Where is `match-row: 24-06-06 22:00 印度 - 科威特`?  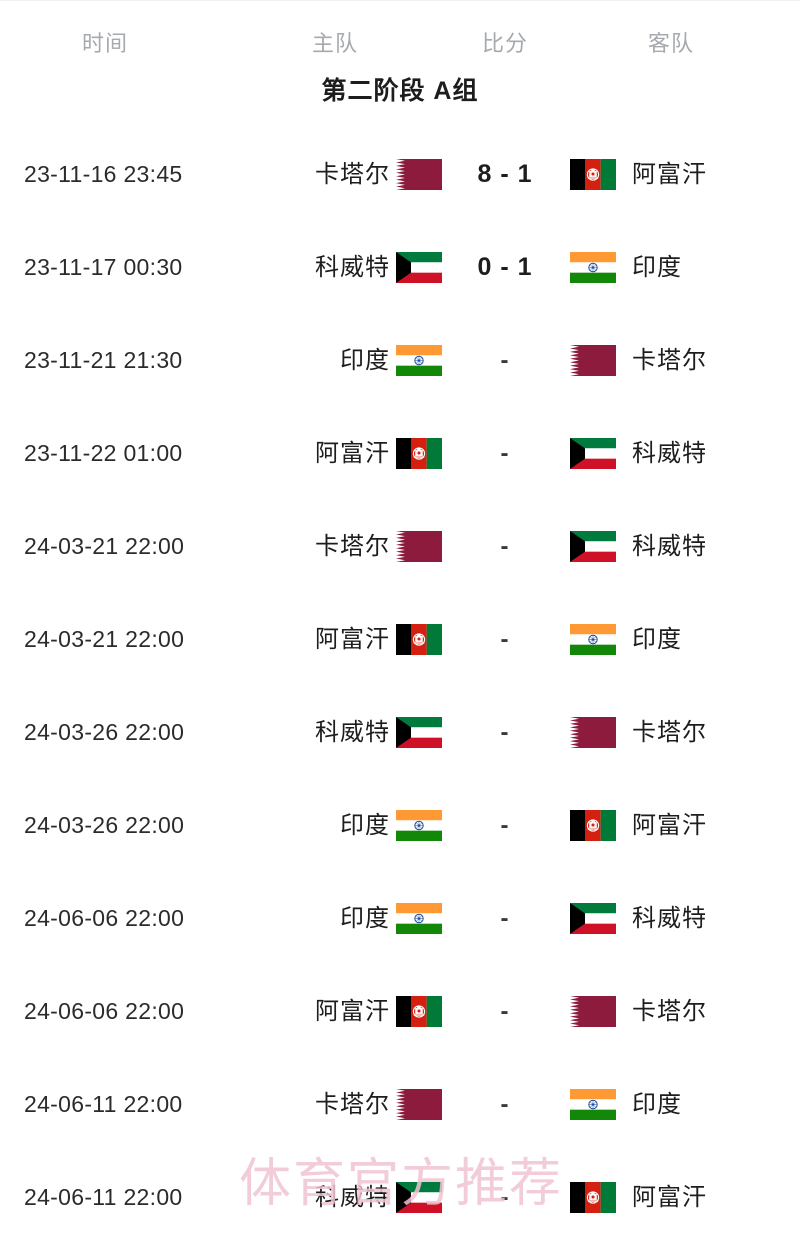 match-row: 24-06-06 22:00 印度 - 科威特 is located at coordinates (400, 918).